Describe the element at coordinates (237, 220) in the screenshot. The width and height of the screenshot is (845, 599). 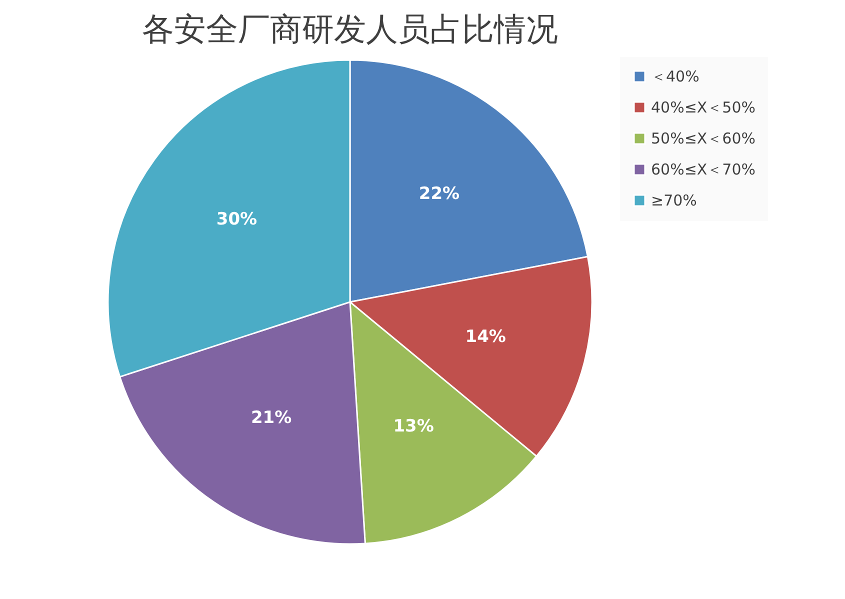
I see `data-label: 30%` at that location.